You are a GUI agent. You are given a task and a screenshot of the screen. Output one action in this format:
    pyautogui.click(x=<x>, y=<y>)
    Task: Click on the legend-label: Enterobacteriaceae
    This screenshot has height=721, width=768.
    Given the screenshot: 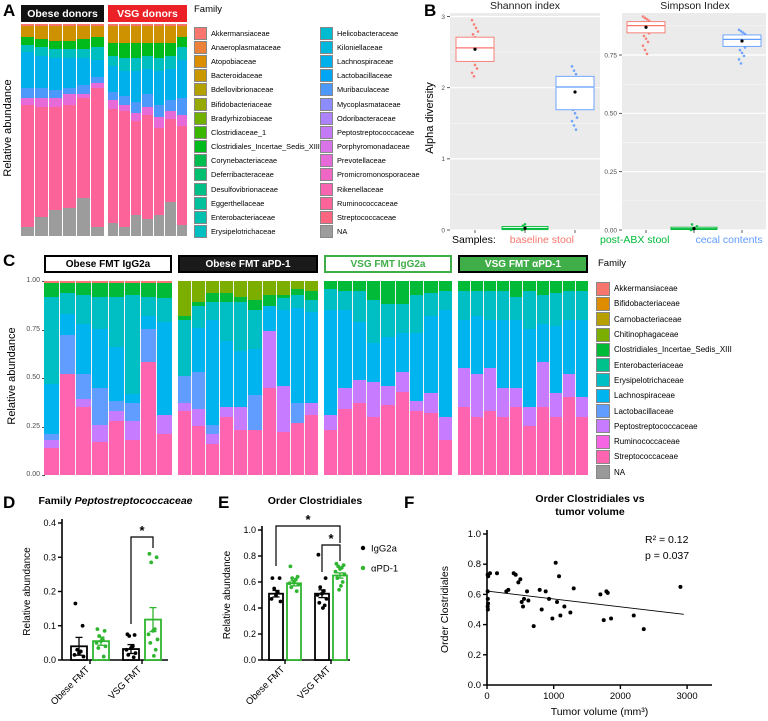 What is the action you would take?
    pyautogui.click(x=243, y=218)
    